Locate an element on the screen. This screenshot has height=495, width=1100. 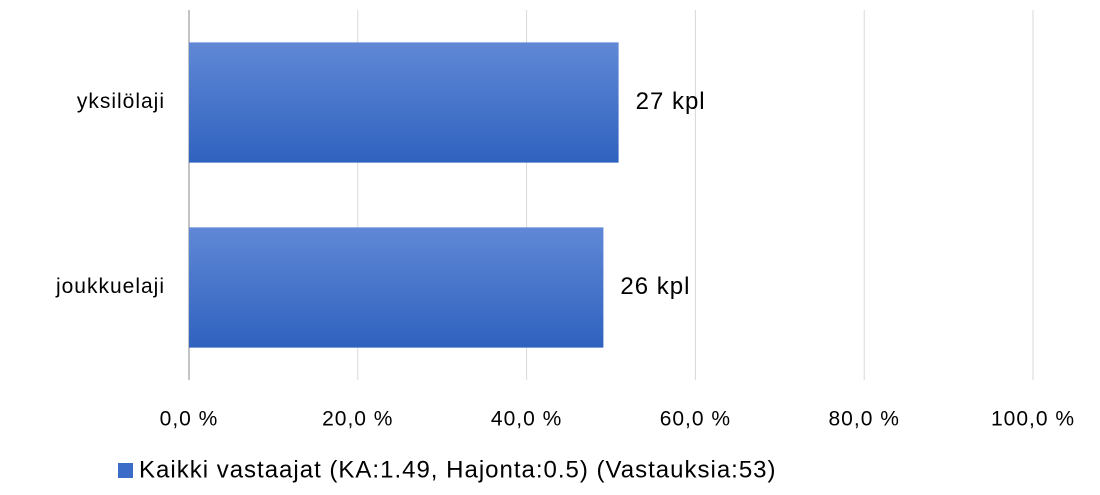
x-tick-label: 100,0 % is located at coordinates (1033, 419).